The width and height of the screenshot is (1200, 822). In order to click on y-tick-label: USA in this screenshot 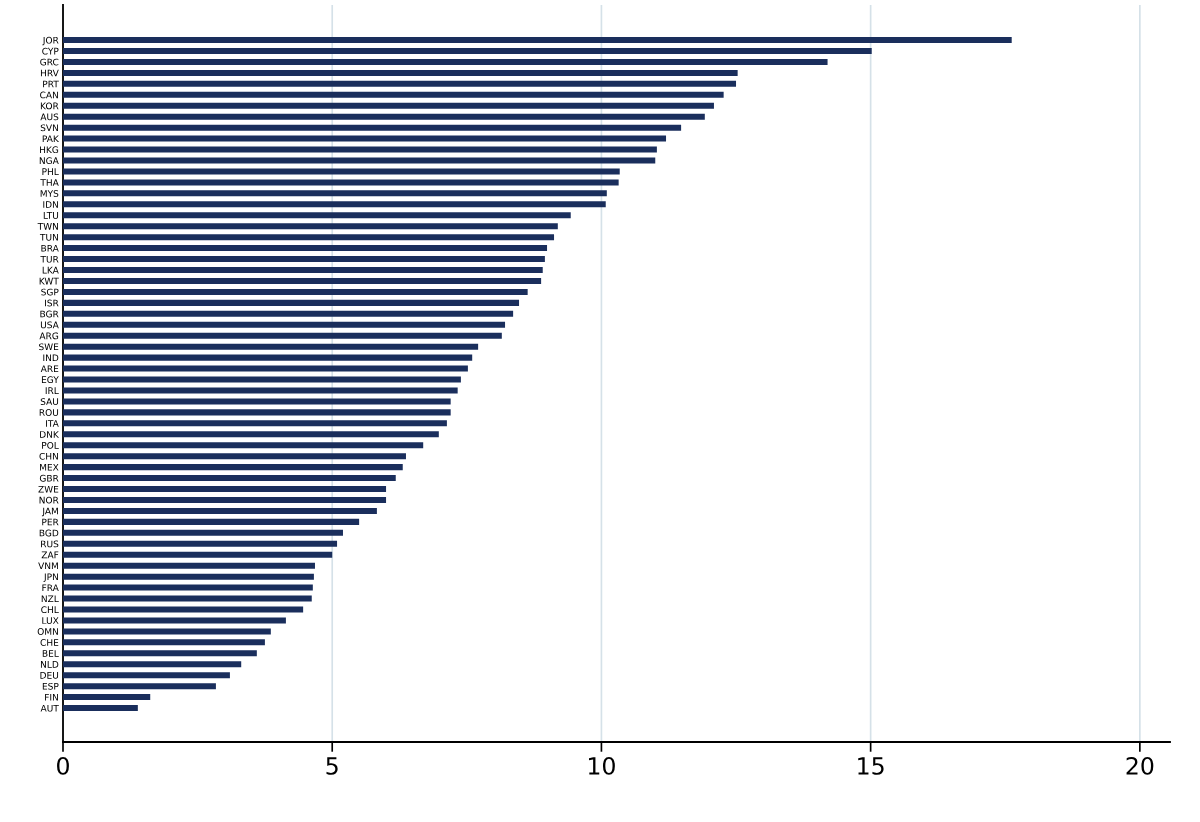, I will do `click(49, 325)`.